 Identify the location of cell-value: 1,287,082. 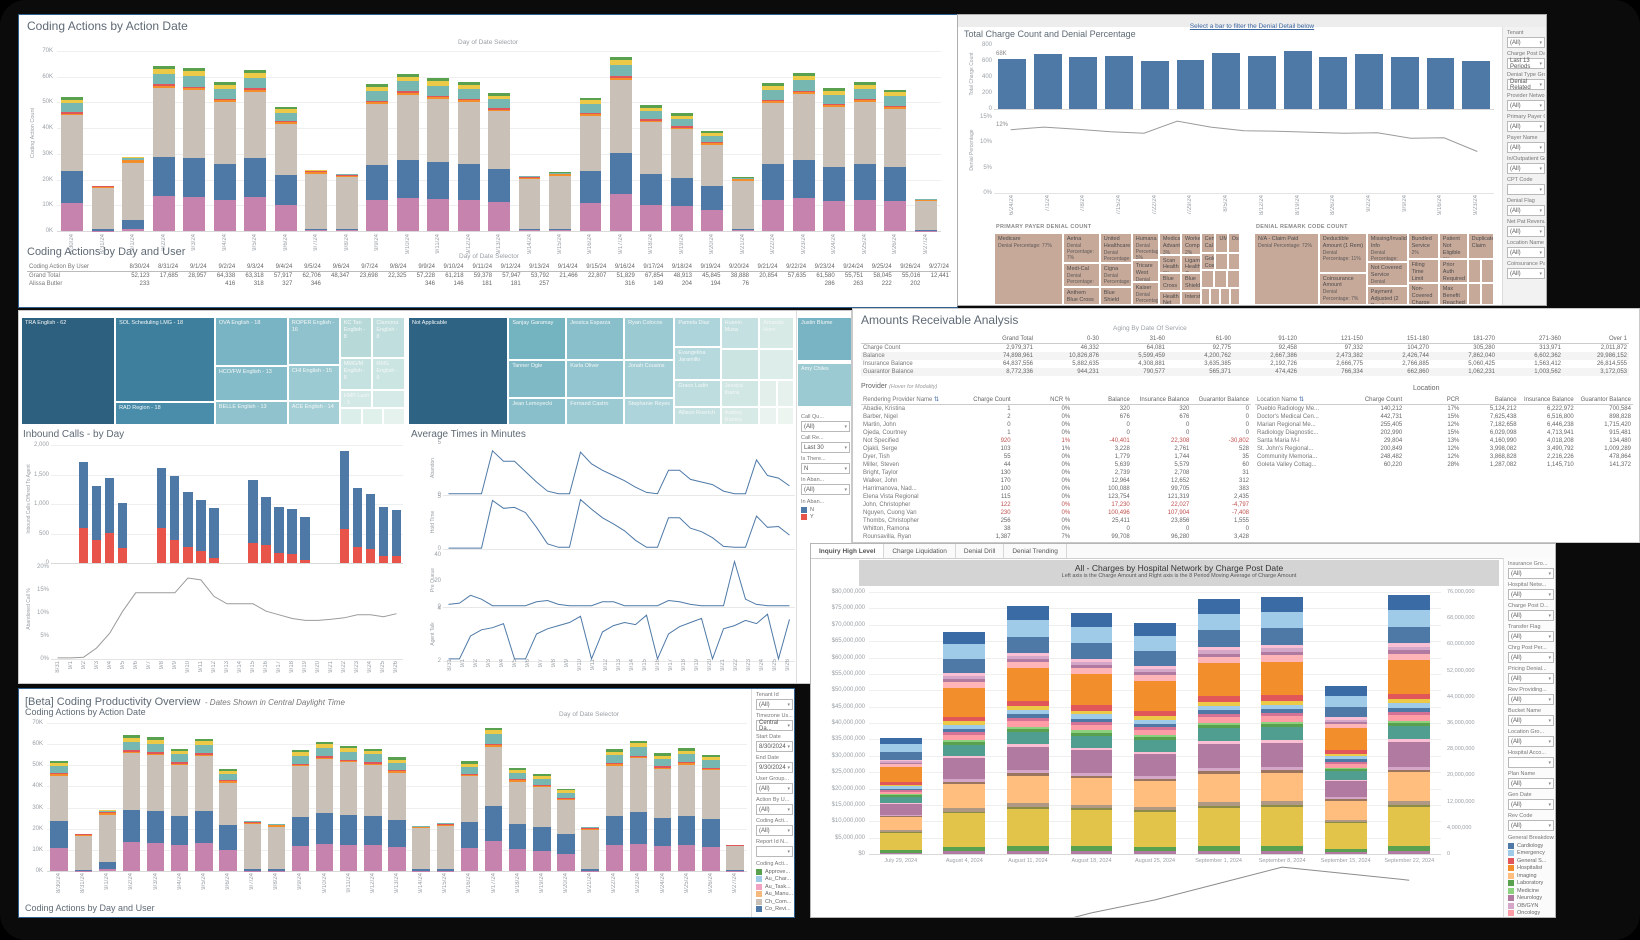
(1503, 465).